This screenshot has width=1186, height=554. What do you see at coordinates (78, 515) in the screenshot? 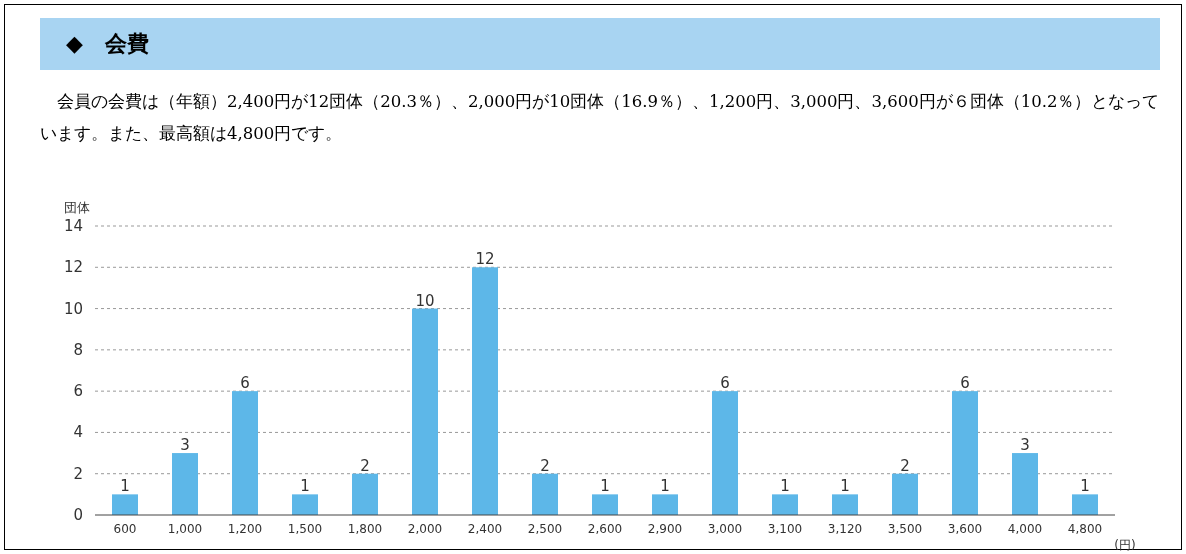
I see `y-tick-label: 0` at bounding box center [78, 515].